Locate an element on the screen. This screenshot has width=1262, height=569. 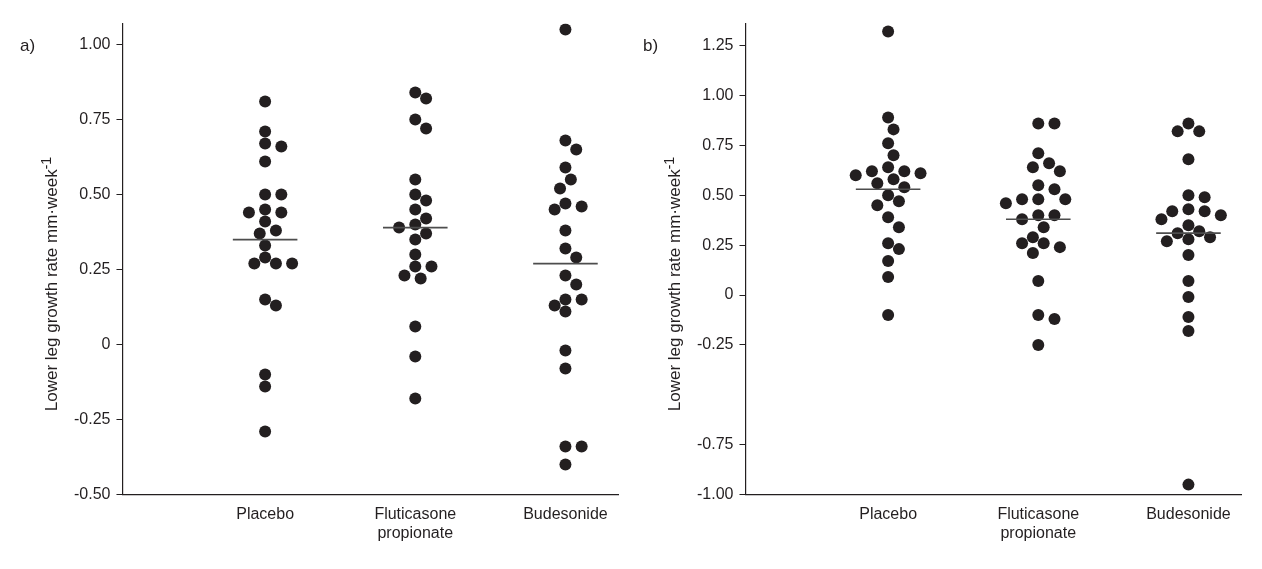
y-tick-label: -0.75 is located at coordinates (715, 444).